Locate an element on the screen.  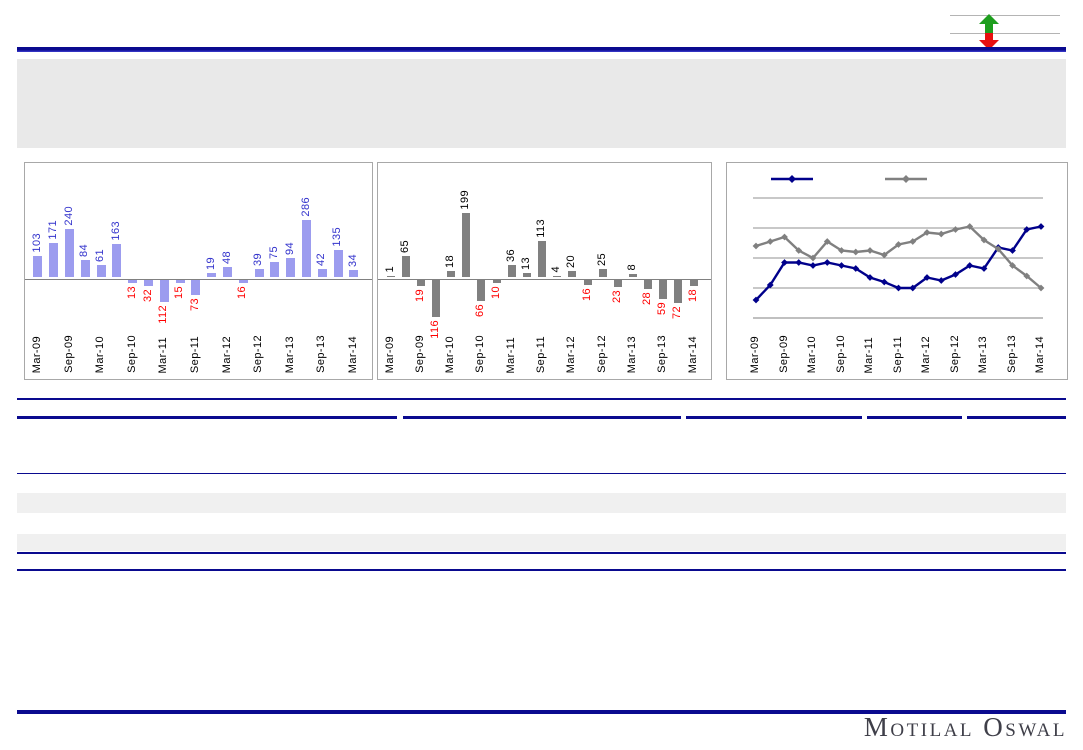
bar-value-label: 1 is located at coordinates (389, 269).